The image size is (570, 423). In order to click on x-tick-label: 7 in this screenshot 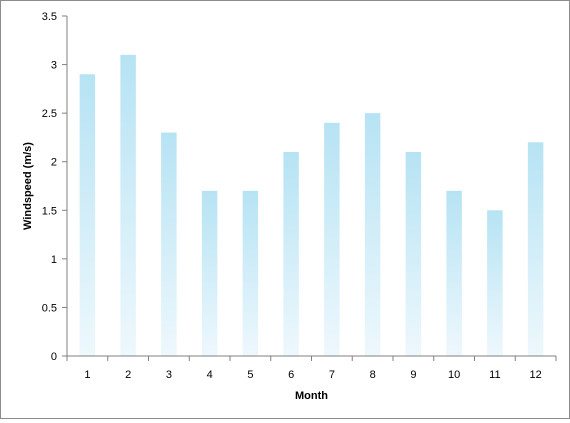, I will do `click(332, 375)`.